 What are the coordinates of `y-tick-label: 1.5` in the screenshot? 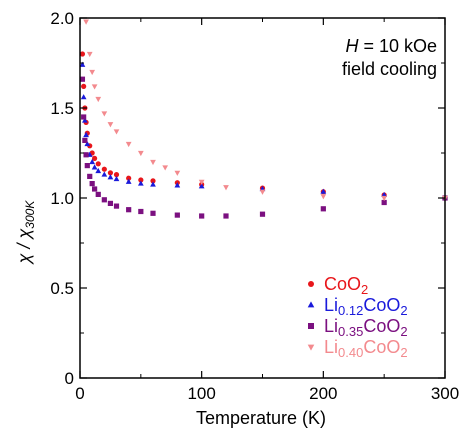 It's located at (62, 108).